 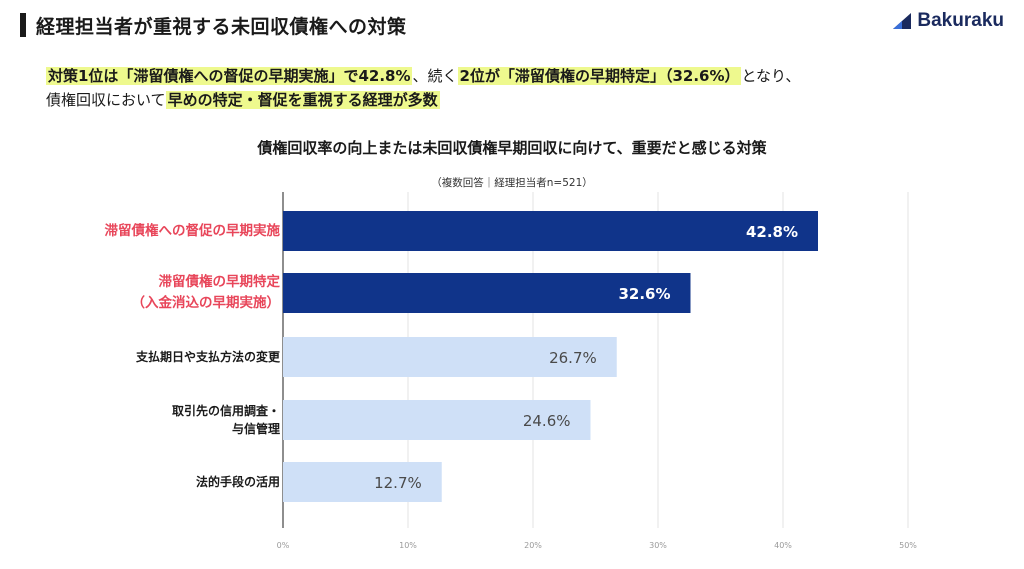 I want to click on x-tick-label: 50%, so click(x=908, y=545).